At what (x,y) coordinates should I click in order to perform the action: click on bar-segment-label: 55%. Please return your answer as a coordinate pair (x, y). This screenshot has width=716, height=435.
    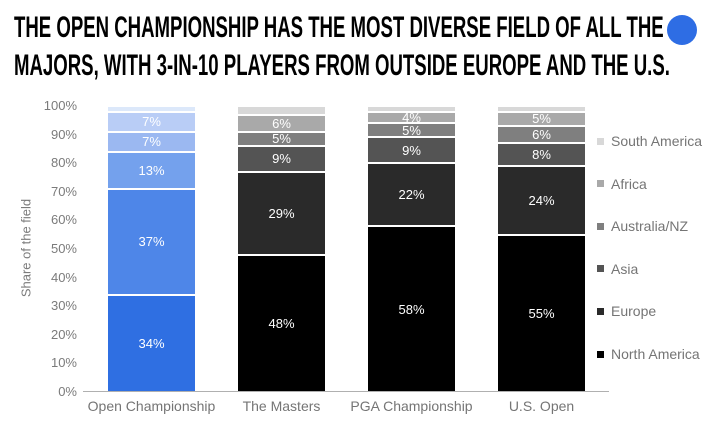
    Looking at the image, I should click on (541, 313).